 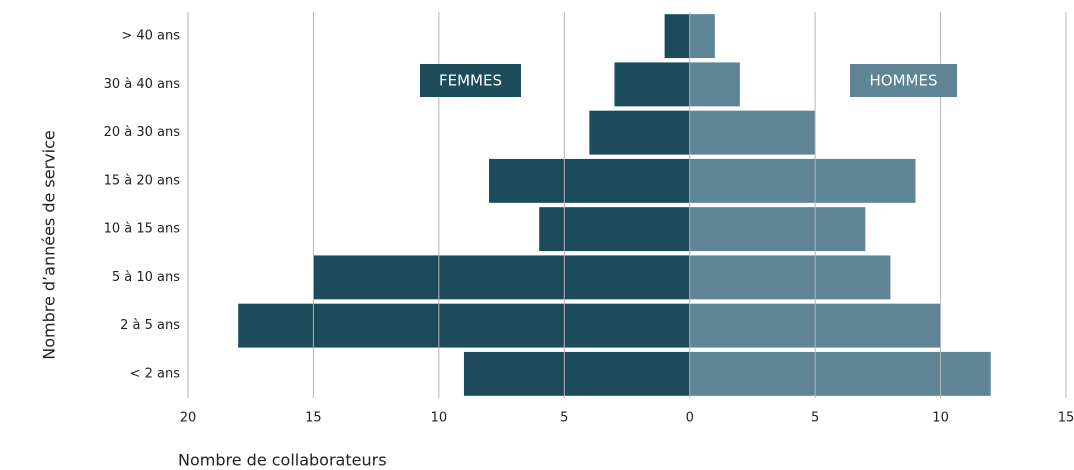 I want to click on legend-label: FEMMES, so click(x=470, y=81).